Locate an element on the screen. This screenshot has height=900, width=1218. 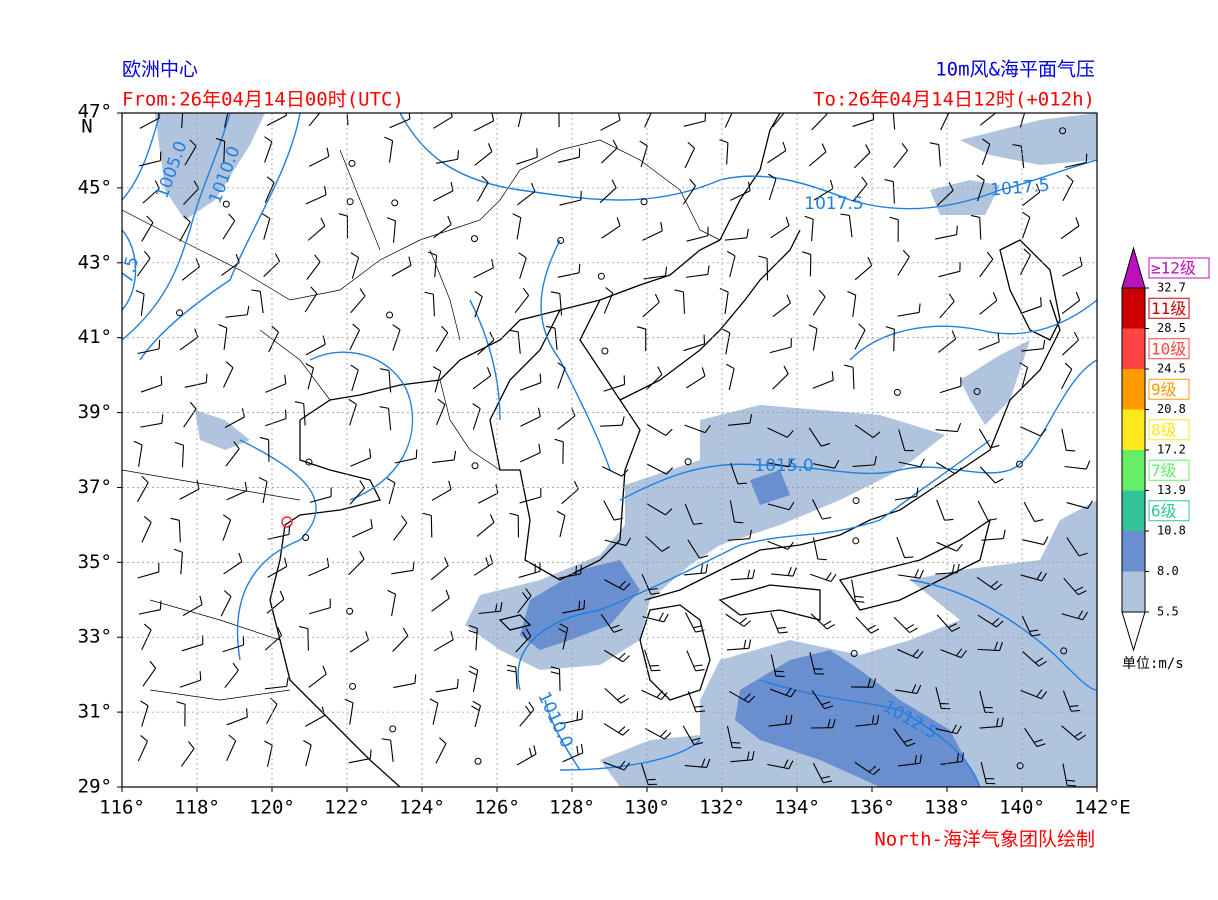
class-label: 6级 is located at coordinates (1164, 510).